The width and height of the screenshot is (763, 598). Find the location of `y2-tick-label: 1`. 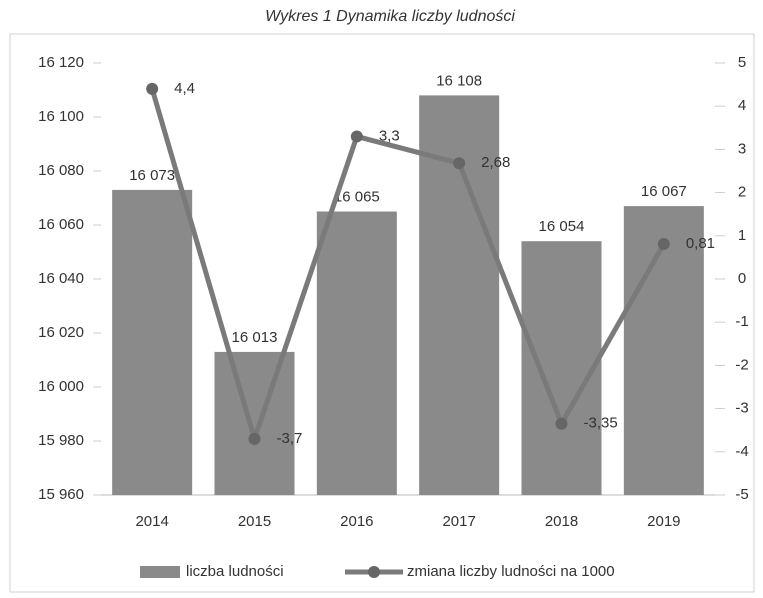

y2-tick-label: 1 is located at coordinates (742, 235).